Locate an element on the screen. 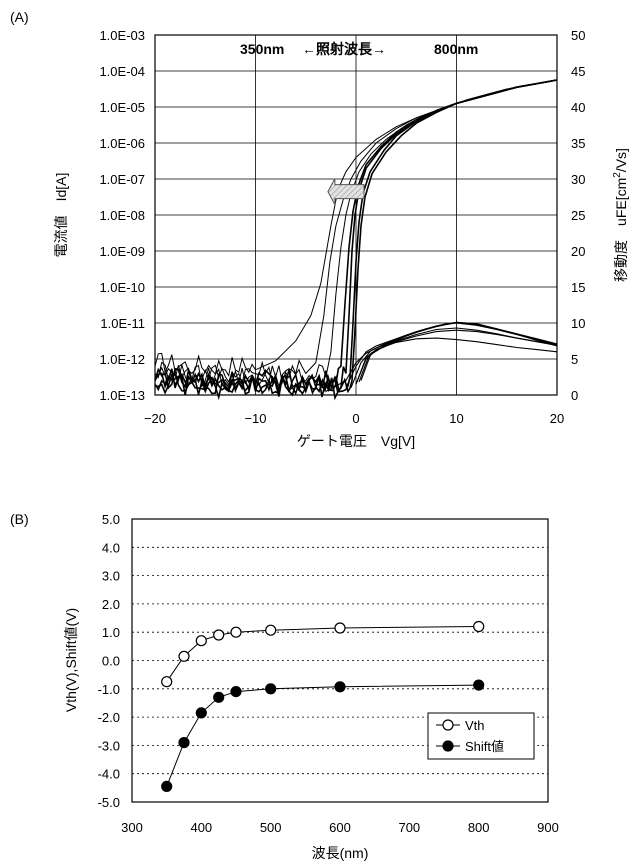 This screenshot has width=640, height=868. annotation-irradiation-wavelength: ←照射波長→ is located at coordinates (344, 49).